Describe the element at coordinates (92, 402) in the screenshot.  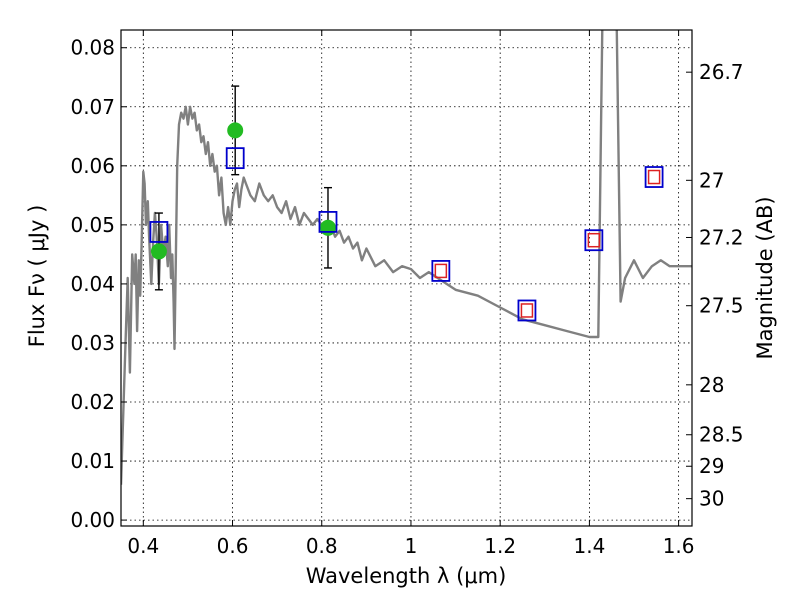
I see `y-tick-label: 0.02` at that location.